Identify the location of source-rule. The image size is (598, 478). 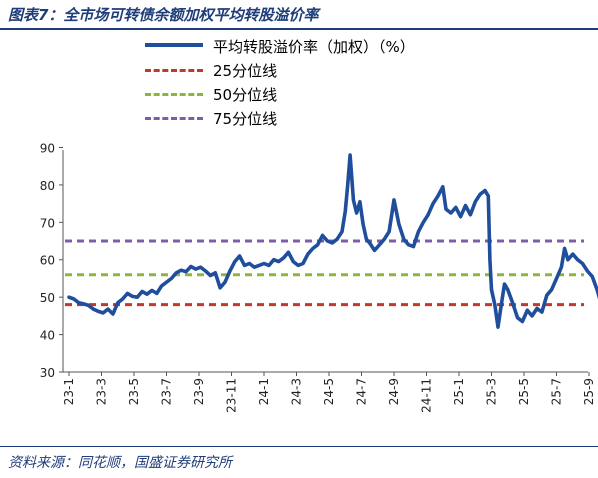
(299, 446).